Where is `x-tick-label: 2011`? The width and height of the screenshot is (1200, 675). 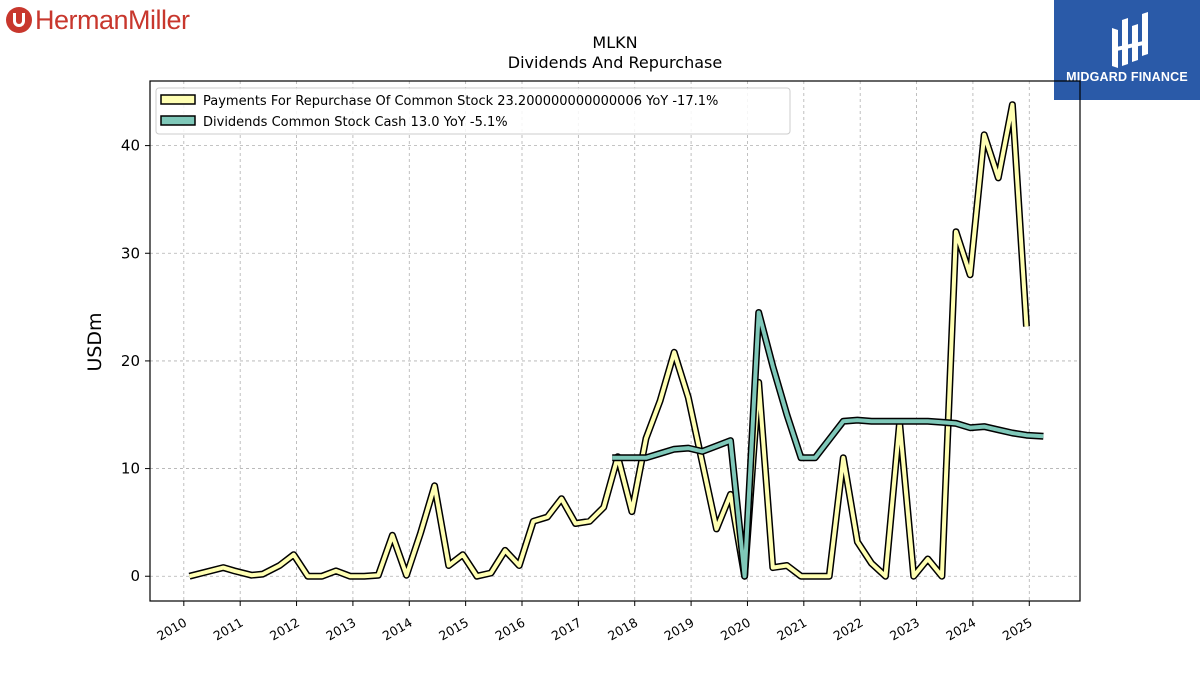 x-tick-label: 2011 is located at coordinates (228, 629).